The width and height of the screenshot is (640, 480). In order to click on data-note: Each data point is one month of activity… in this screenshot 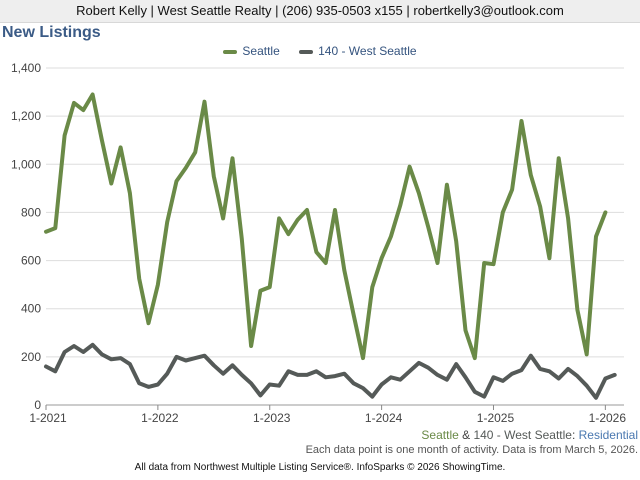, I will do `click(471, 450)`.